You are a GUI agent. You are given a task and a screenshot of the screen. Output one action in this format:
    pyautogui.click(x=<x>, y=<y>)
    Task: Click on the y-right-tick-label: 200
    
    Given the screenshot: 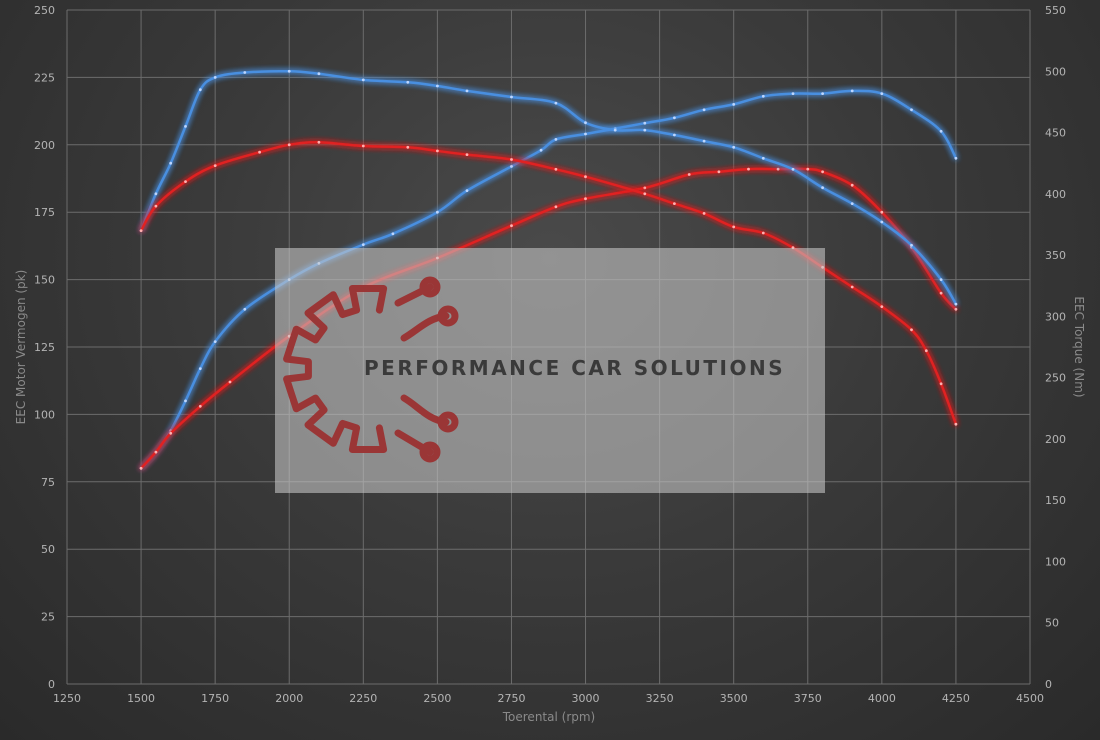 What is the action you would take?
    pyautogui.click(x=1055, y=439)
    